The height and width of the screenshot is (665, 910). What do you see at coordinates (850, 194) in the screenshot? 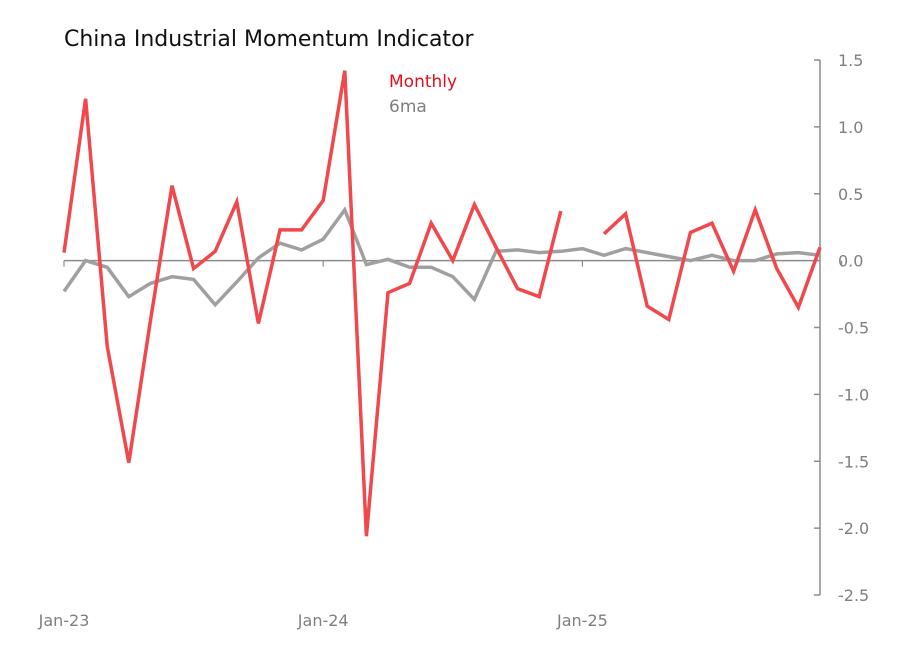
I see `y-tick-label: 0.5` at bounding box center [850, 194].